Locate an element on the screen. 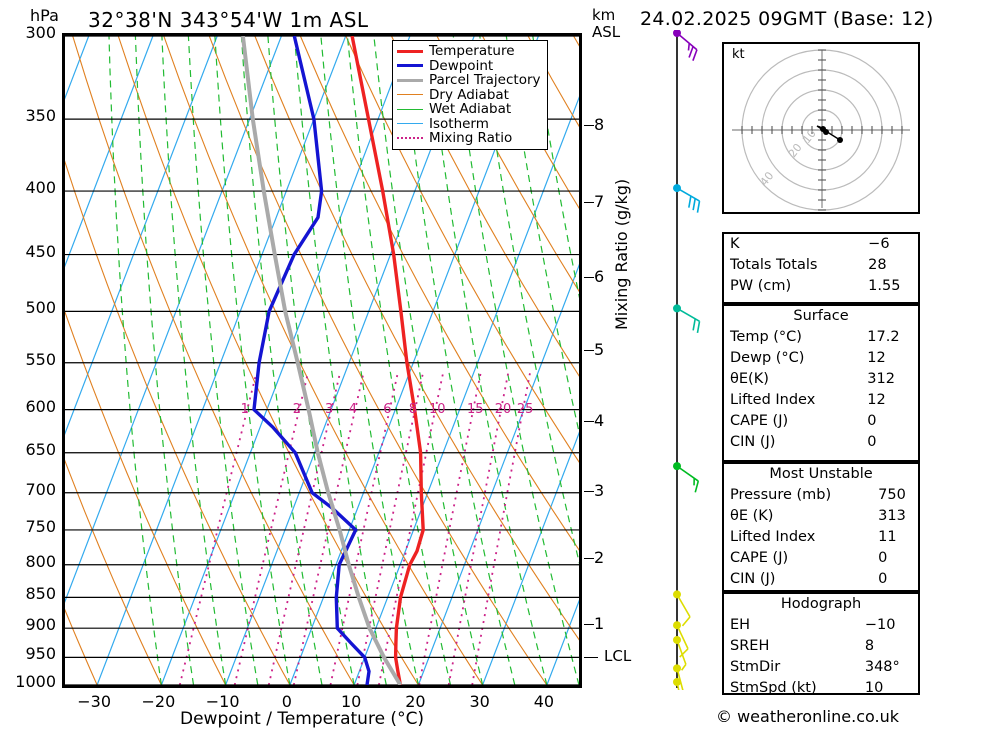 The image size is (1000, 733). pressure-tick-900: 900 is located at coordinates (40, 625).